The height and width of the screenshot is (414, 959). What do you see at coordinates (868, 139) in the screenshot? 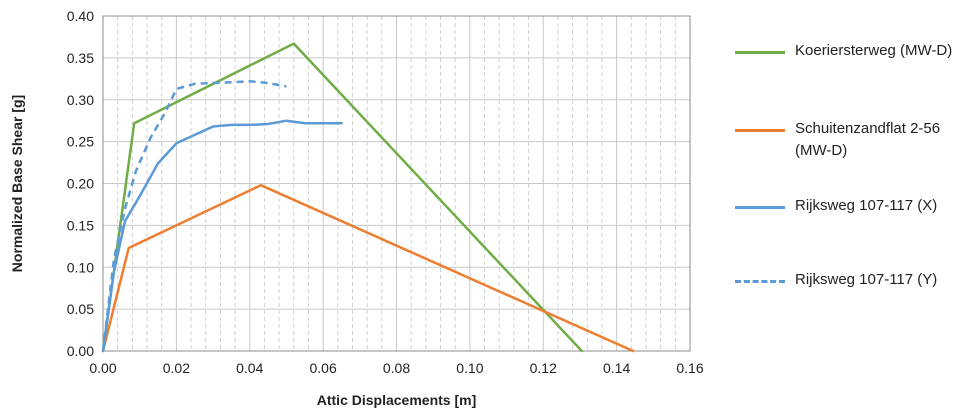
I see `legend-label-schuitenzandflat: Schuitenzandflat 2-56 (MW-D)` at bounding box center [868, 139].